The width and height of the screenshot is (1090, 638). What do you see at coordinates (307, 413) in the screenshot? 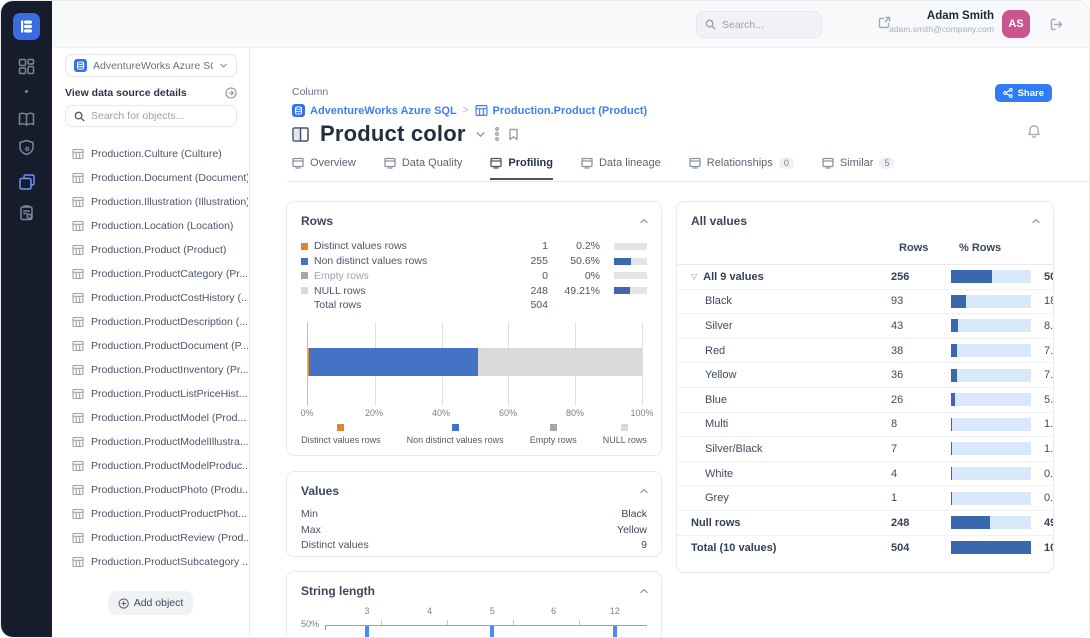
I see `x-tick-label: 0%` at bounding box center [307, 413].